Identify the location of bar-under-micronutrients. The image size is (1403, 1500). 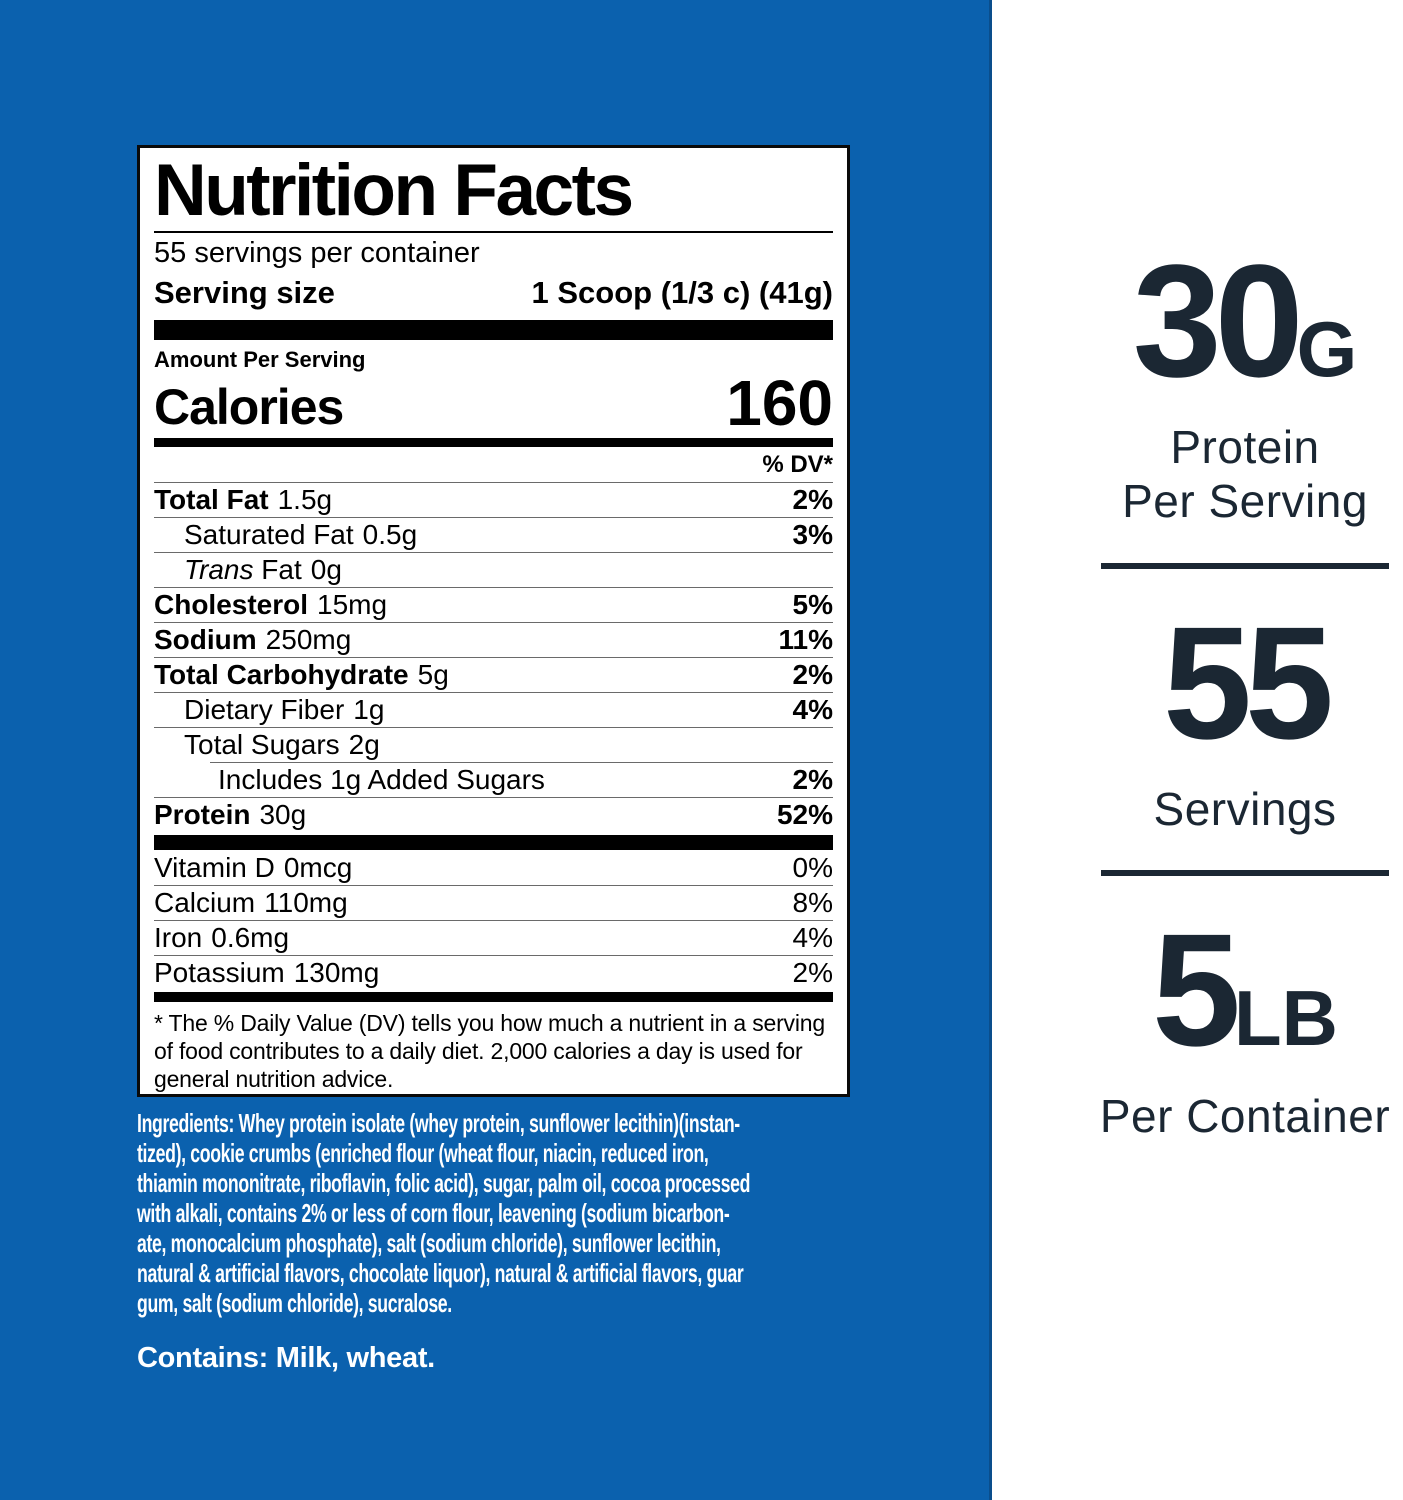
(493, 996).